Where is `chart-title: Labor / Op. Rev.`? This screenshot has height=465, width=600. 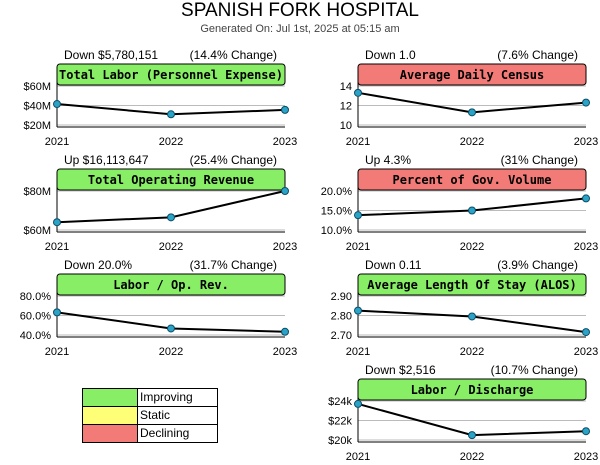 chart-title: Labor / Op. Rev. is located at coordinates (171, 285).